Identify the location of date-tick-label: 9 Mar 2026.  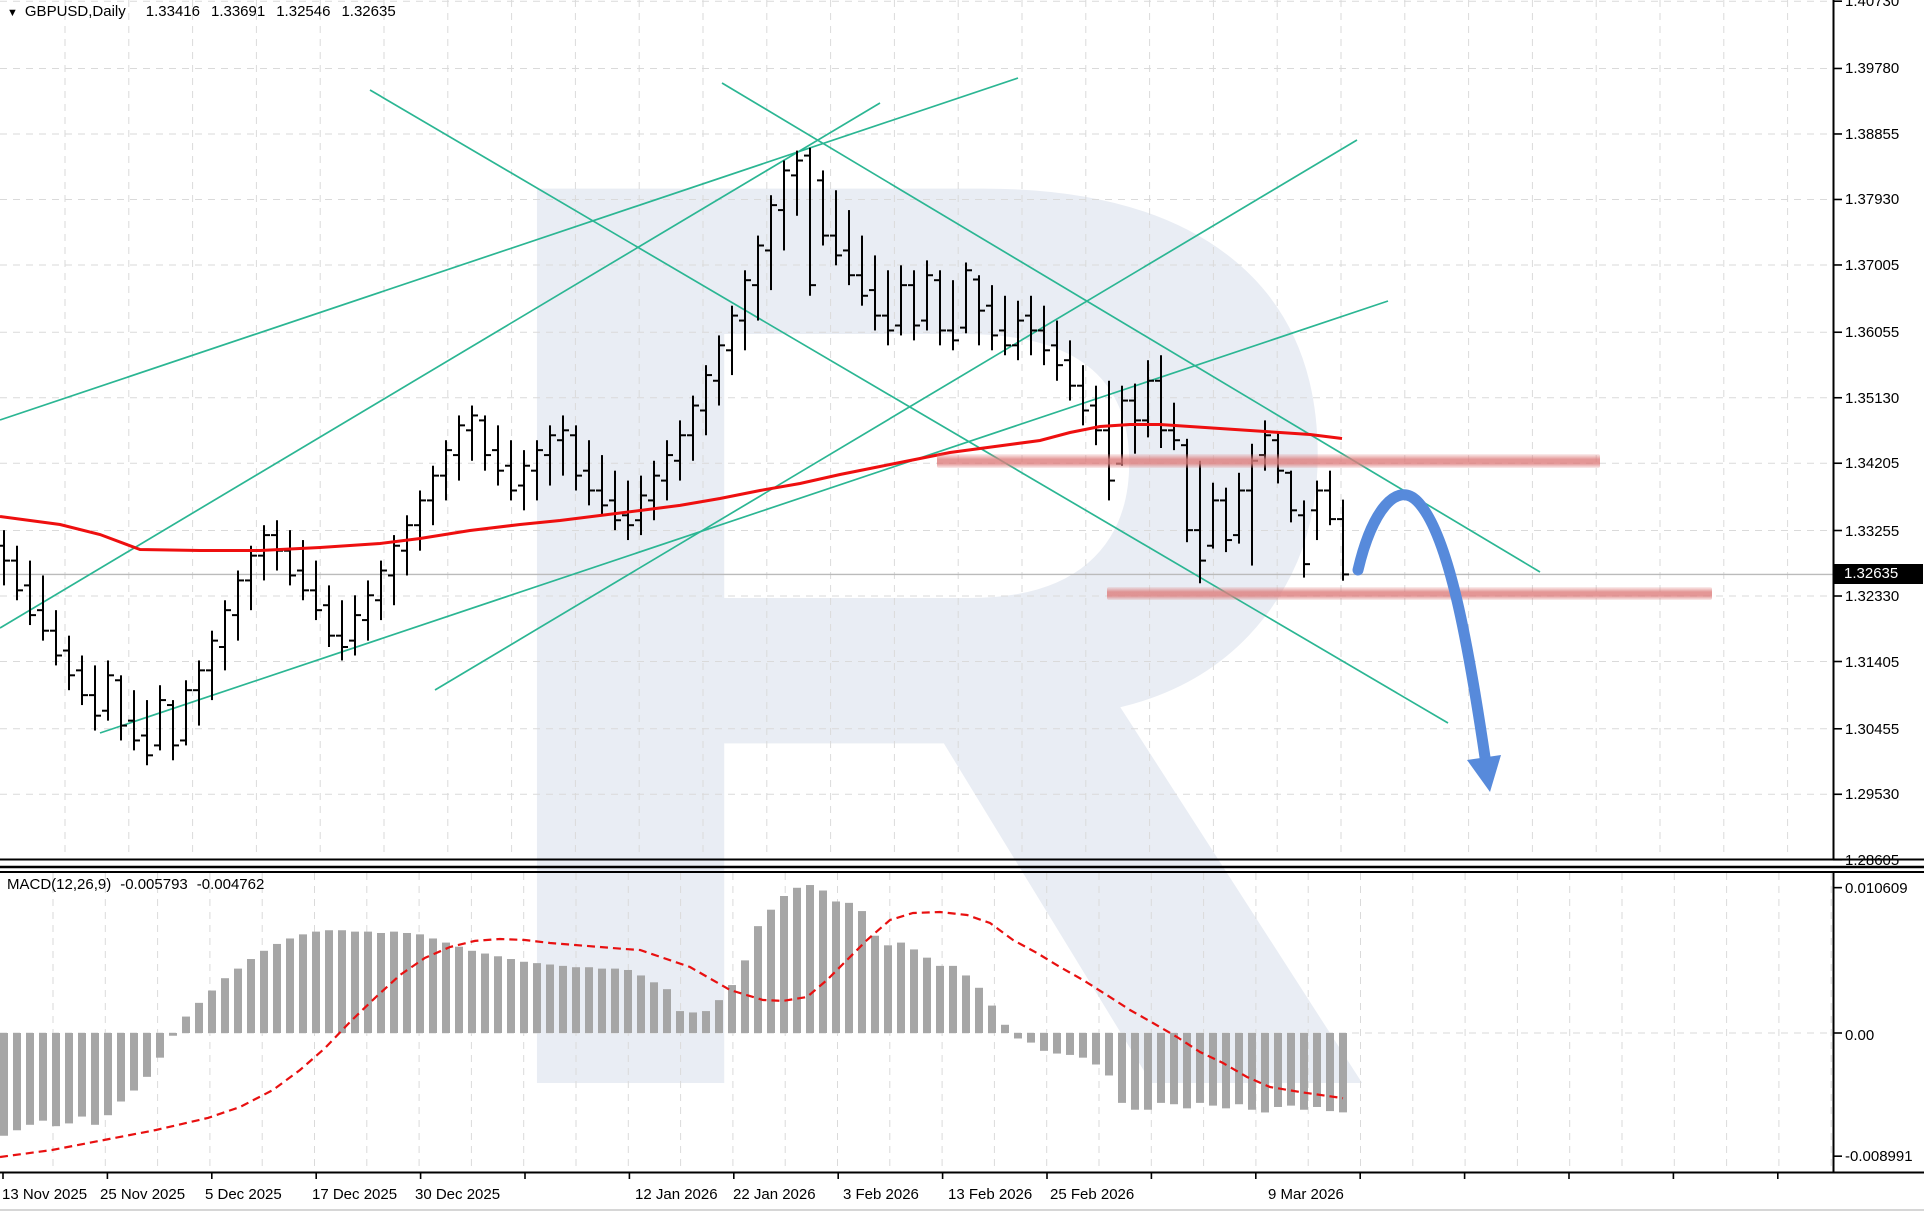
(1306, 1194).